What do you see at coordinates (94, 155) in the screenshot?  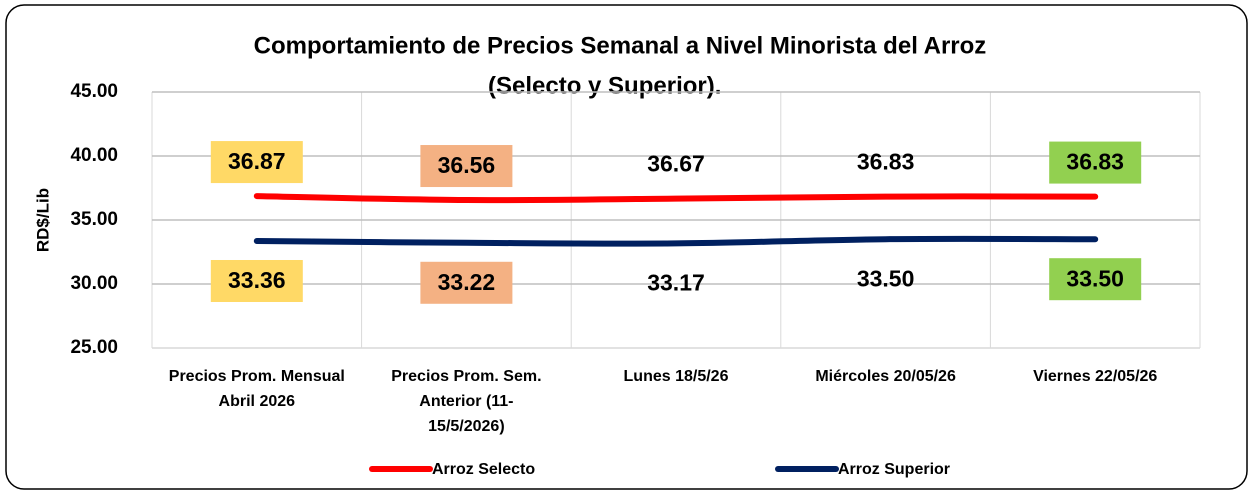 I see `y-tick-label: 40.00` at bounding box center [94, 155].